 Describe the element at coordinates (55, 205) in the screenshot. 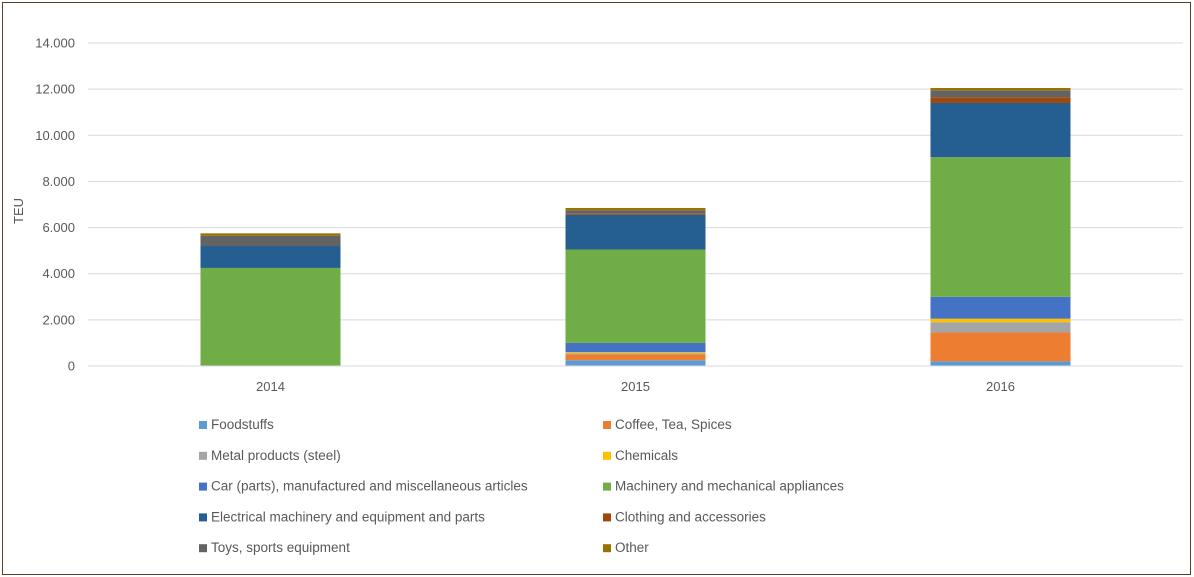

I see `y-axis-ticks: 0 2.000 4.000 6.000 8.000 10.000 12.000 14.000` at that location.